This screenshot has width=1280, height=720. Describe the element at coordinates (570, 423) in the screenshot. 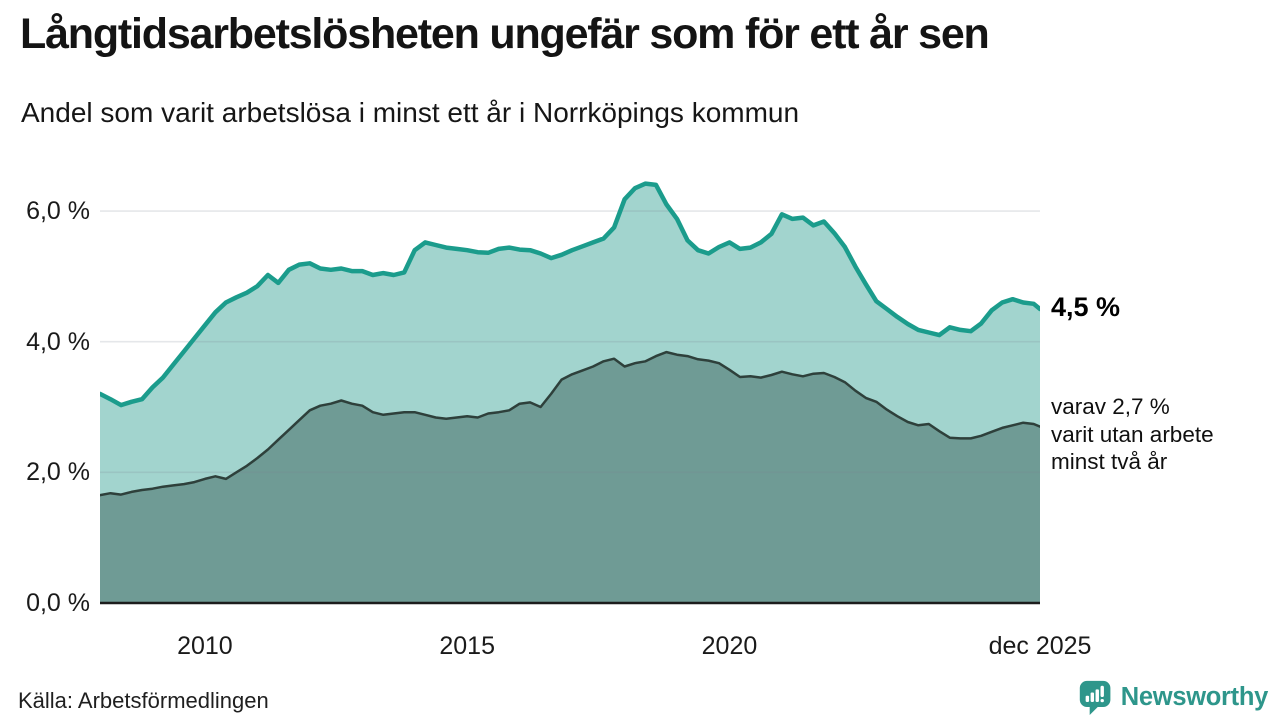

I see `series-line` at that location.